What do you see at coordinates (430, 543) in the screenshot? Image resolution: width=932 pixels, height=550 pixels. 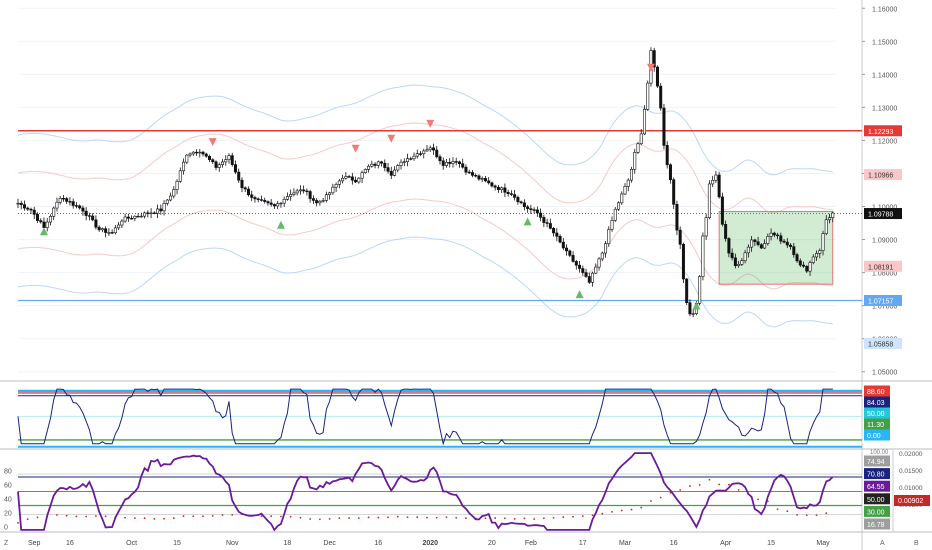 I see `time-tick-label: 2020` at bounding box center [430, 543].